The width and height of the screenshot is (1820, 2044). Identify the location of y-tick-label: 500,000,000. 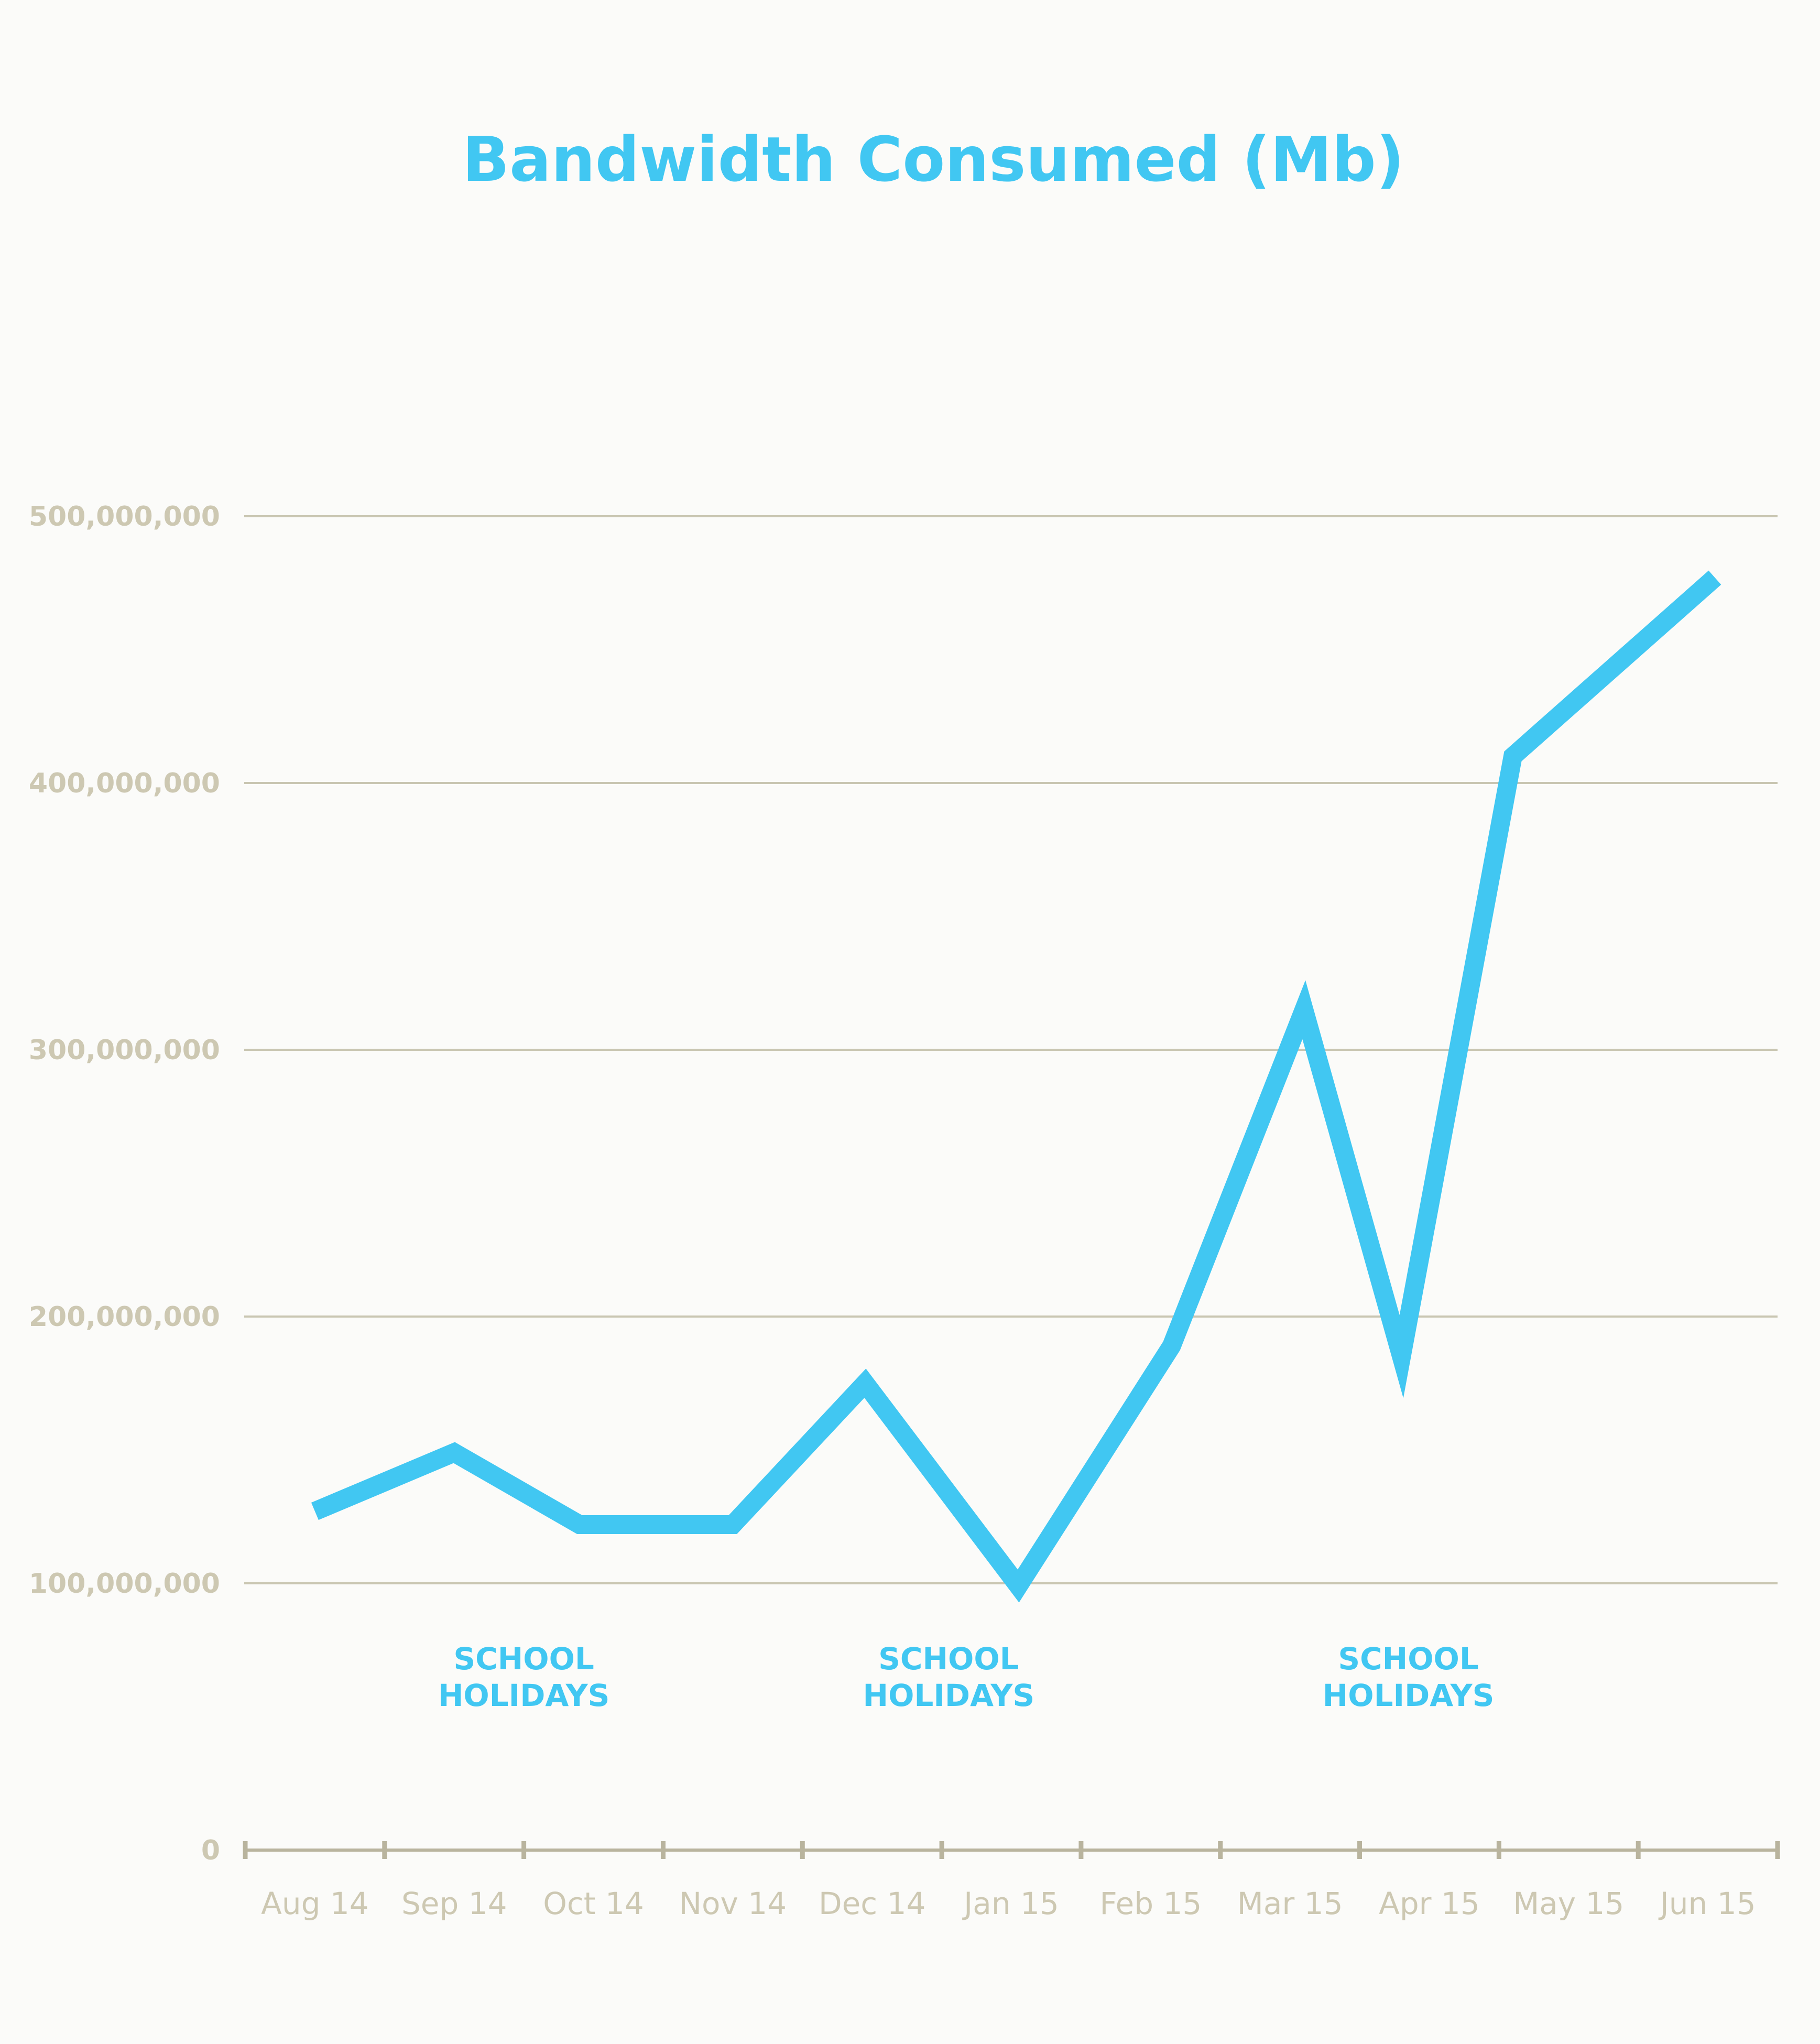
(124, 516).